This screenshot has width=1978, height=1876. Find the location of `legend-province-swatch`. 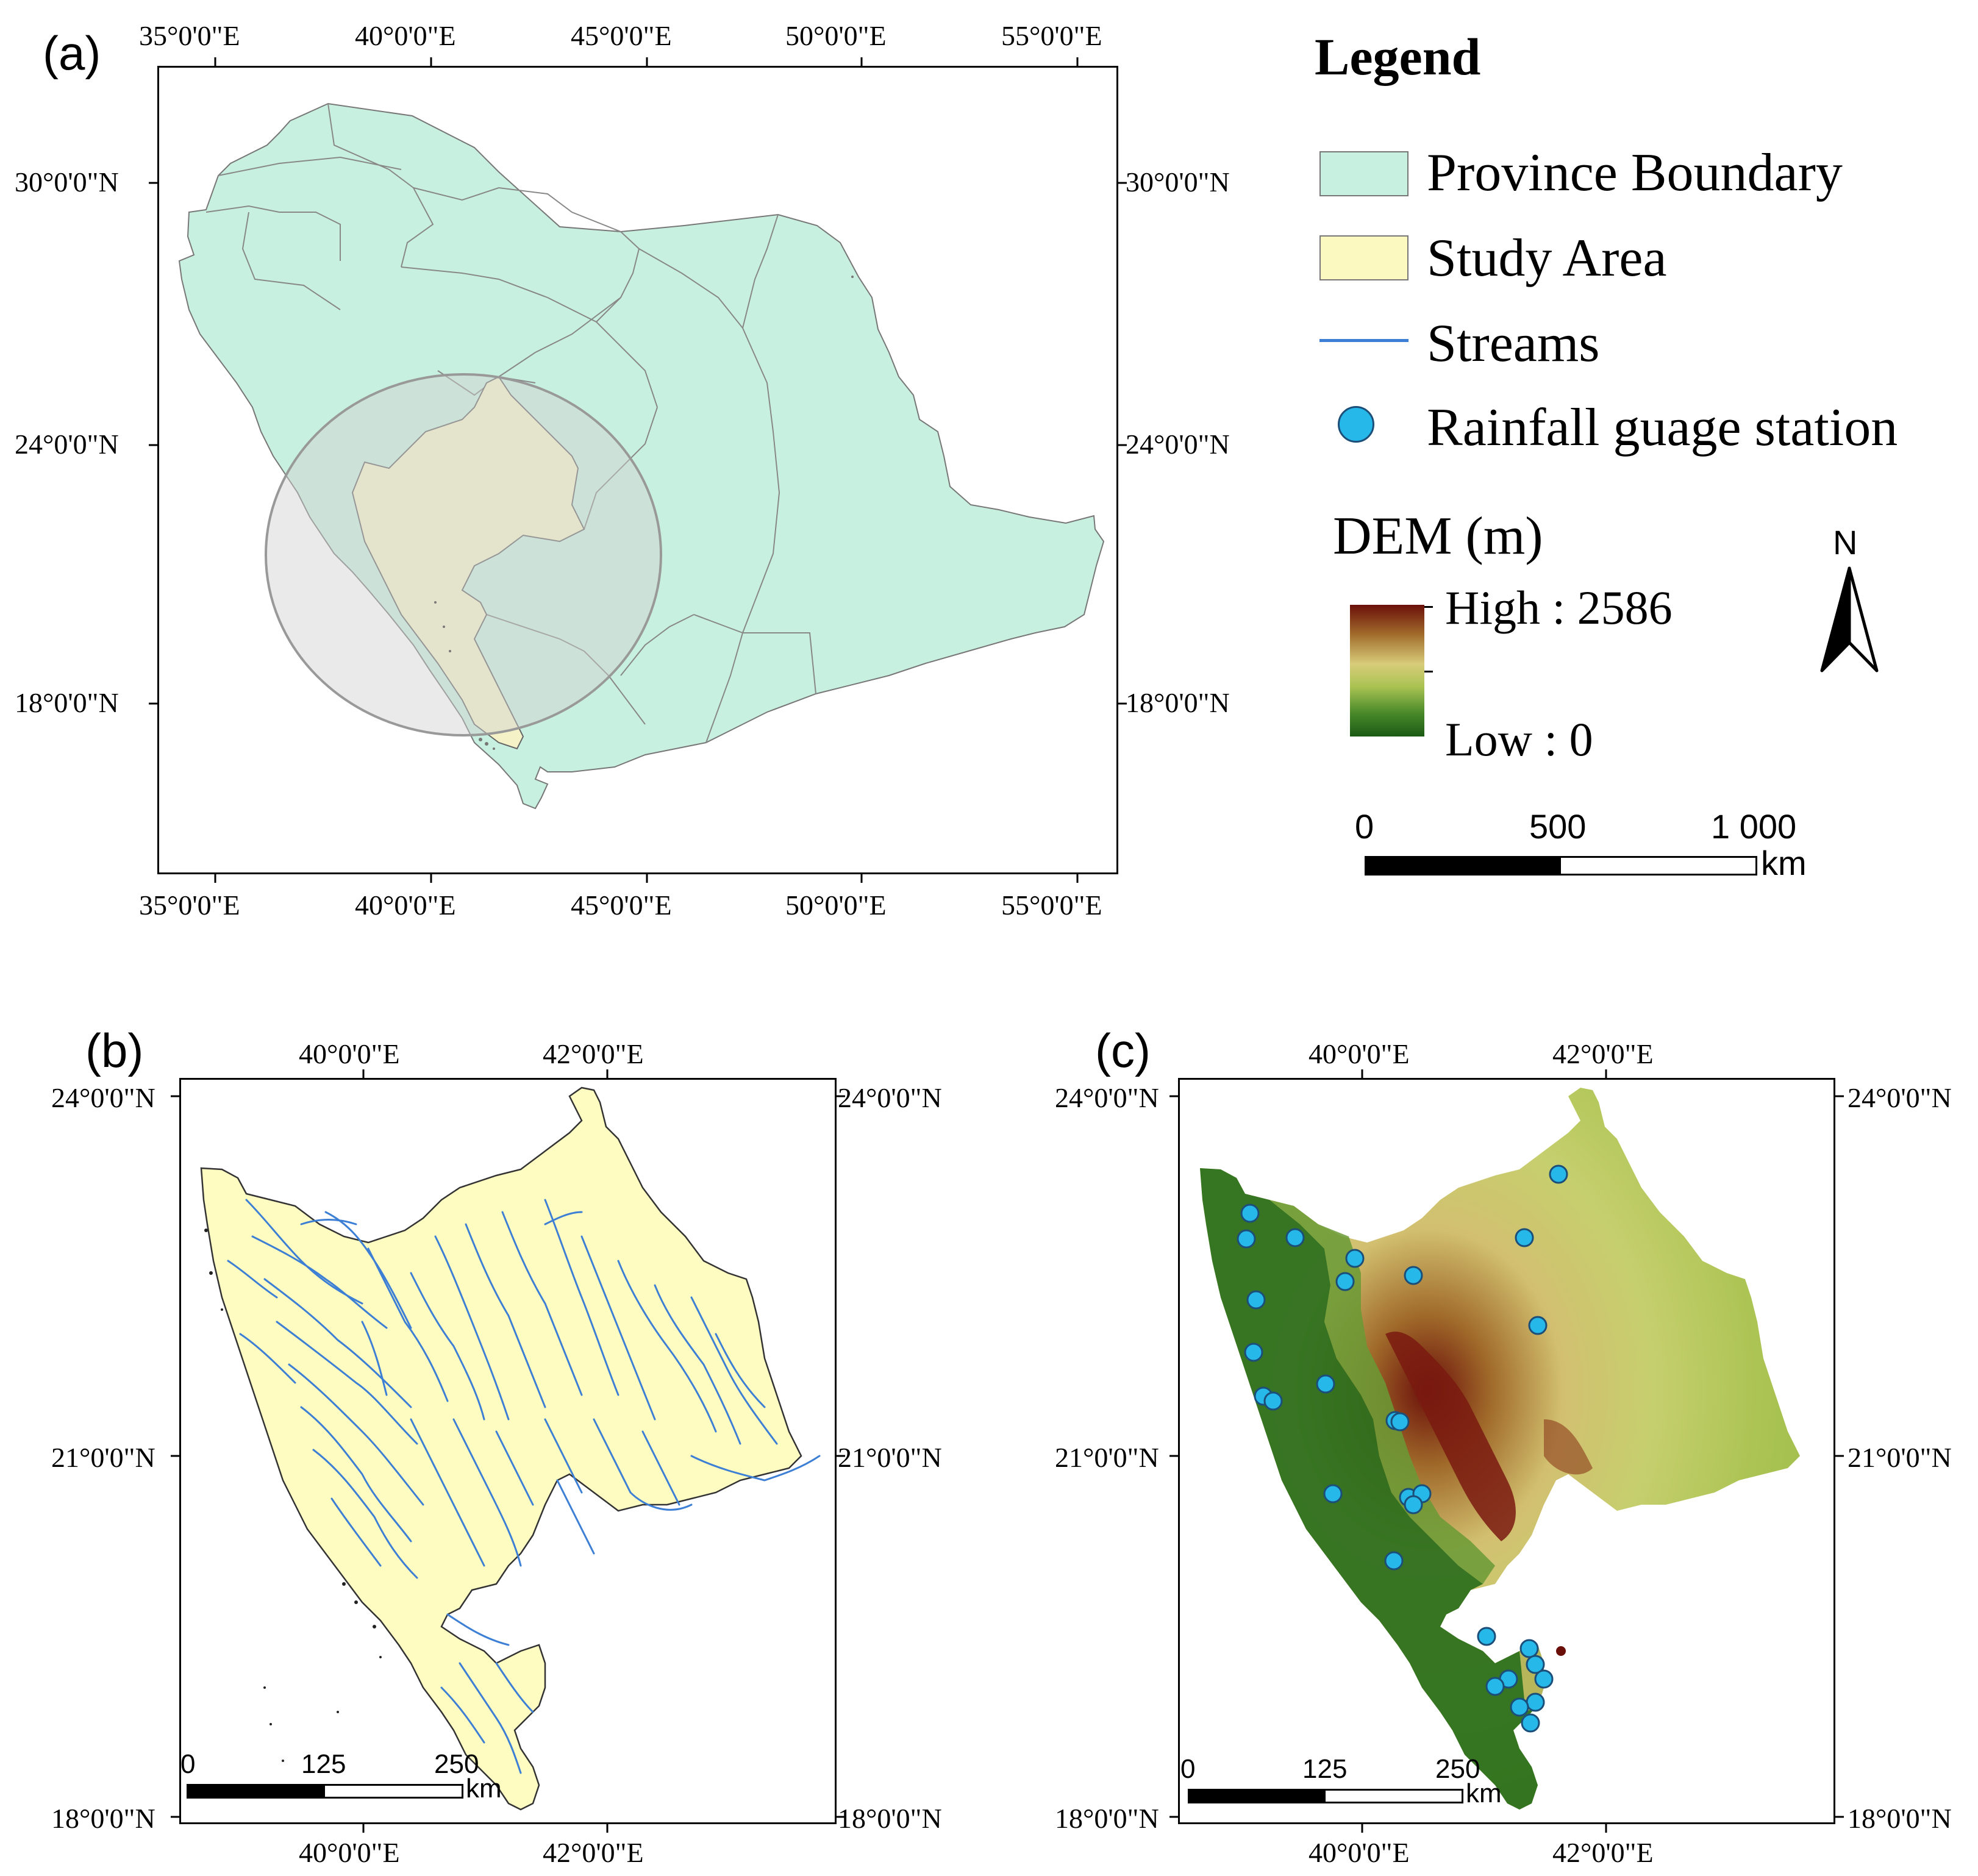

legend-province-swatch is located at coordinates (1364, 173).